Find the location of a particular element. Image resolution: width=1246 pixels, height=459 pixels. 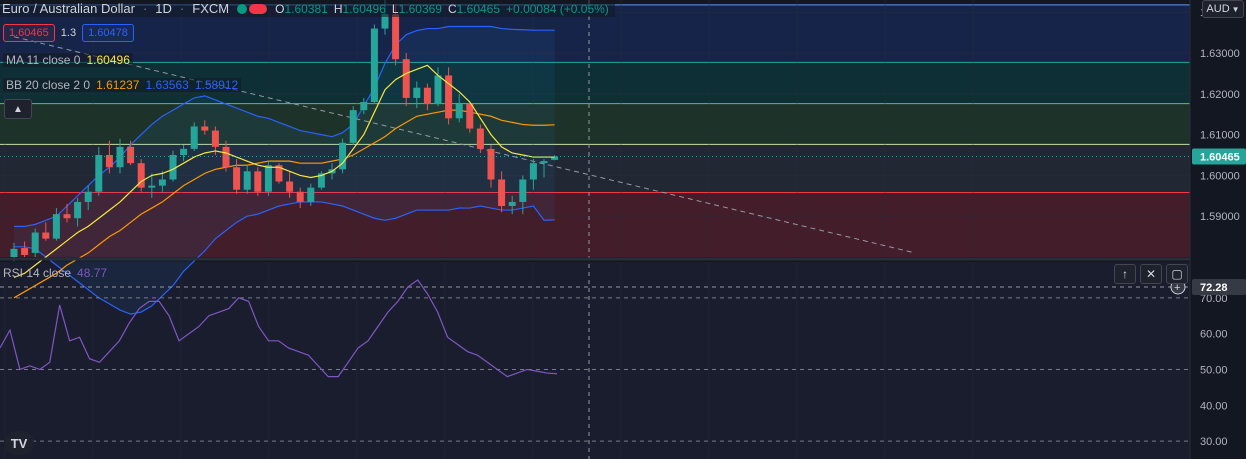

rsi-tick-label: 30.00 is located at coordinates (1214, 442).